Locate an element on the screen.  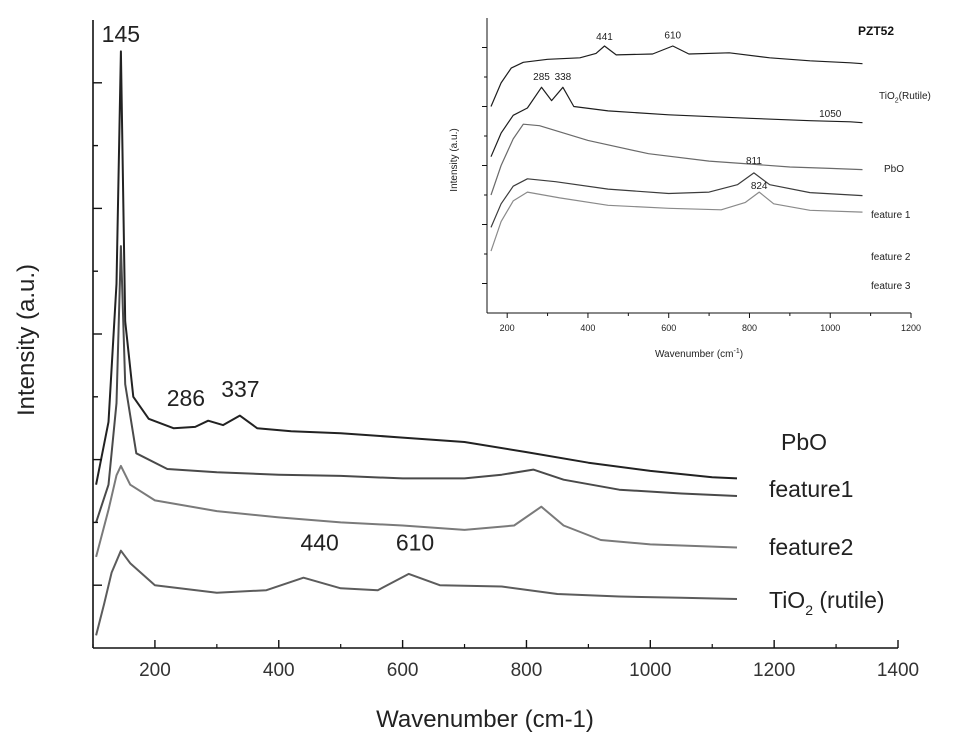
inset-x-axis-title-main: Wavenumber (cm is located at coordinates (694, 354).